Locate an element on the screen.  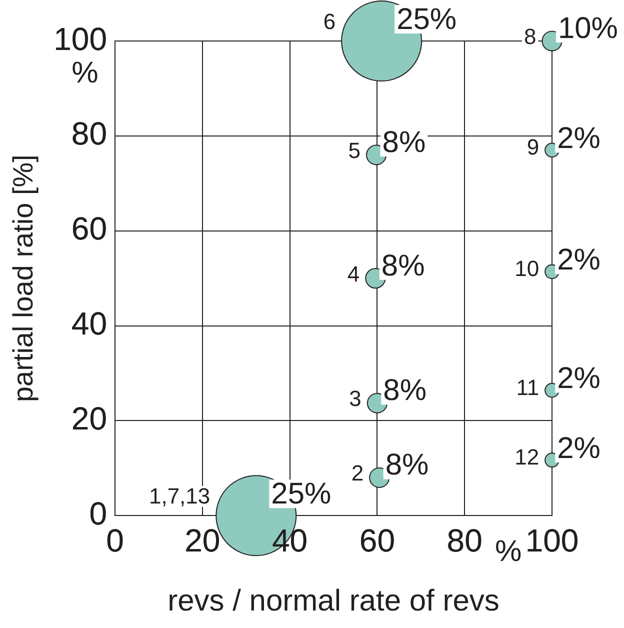
annotation: 10 is located at coordinates (527, 269).